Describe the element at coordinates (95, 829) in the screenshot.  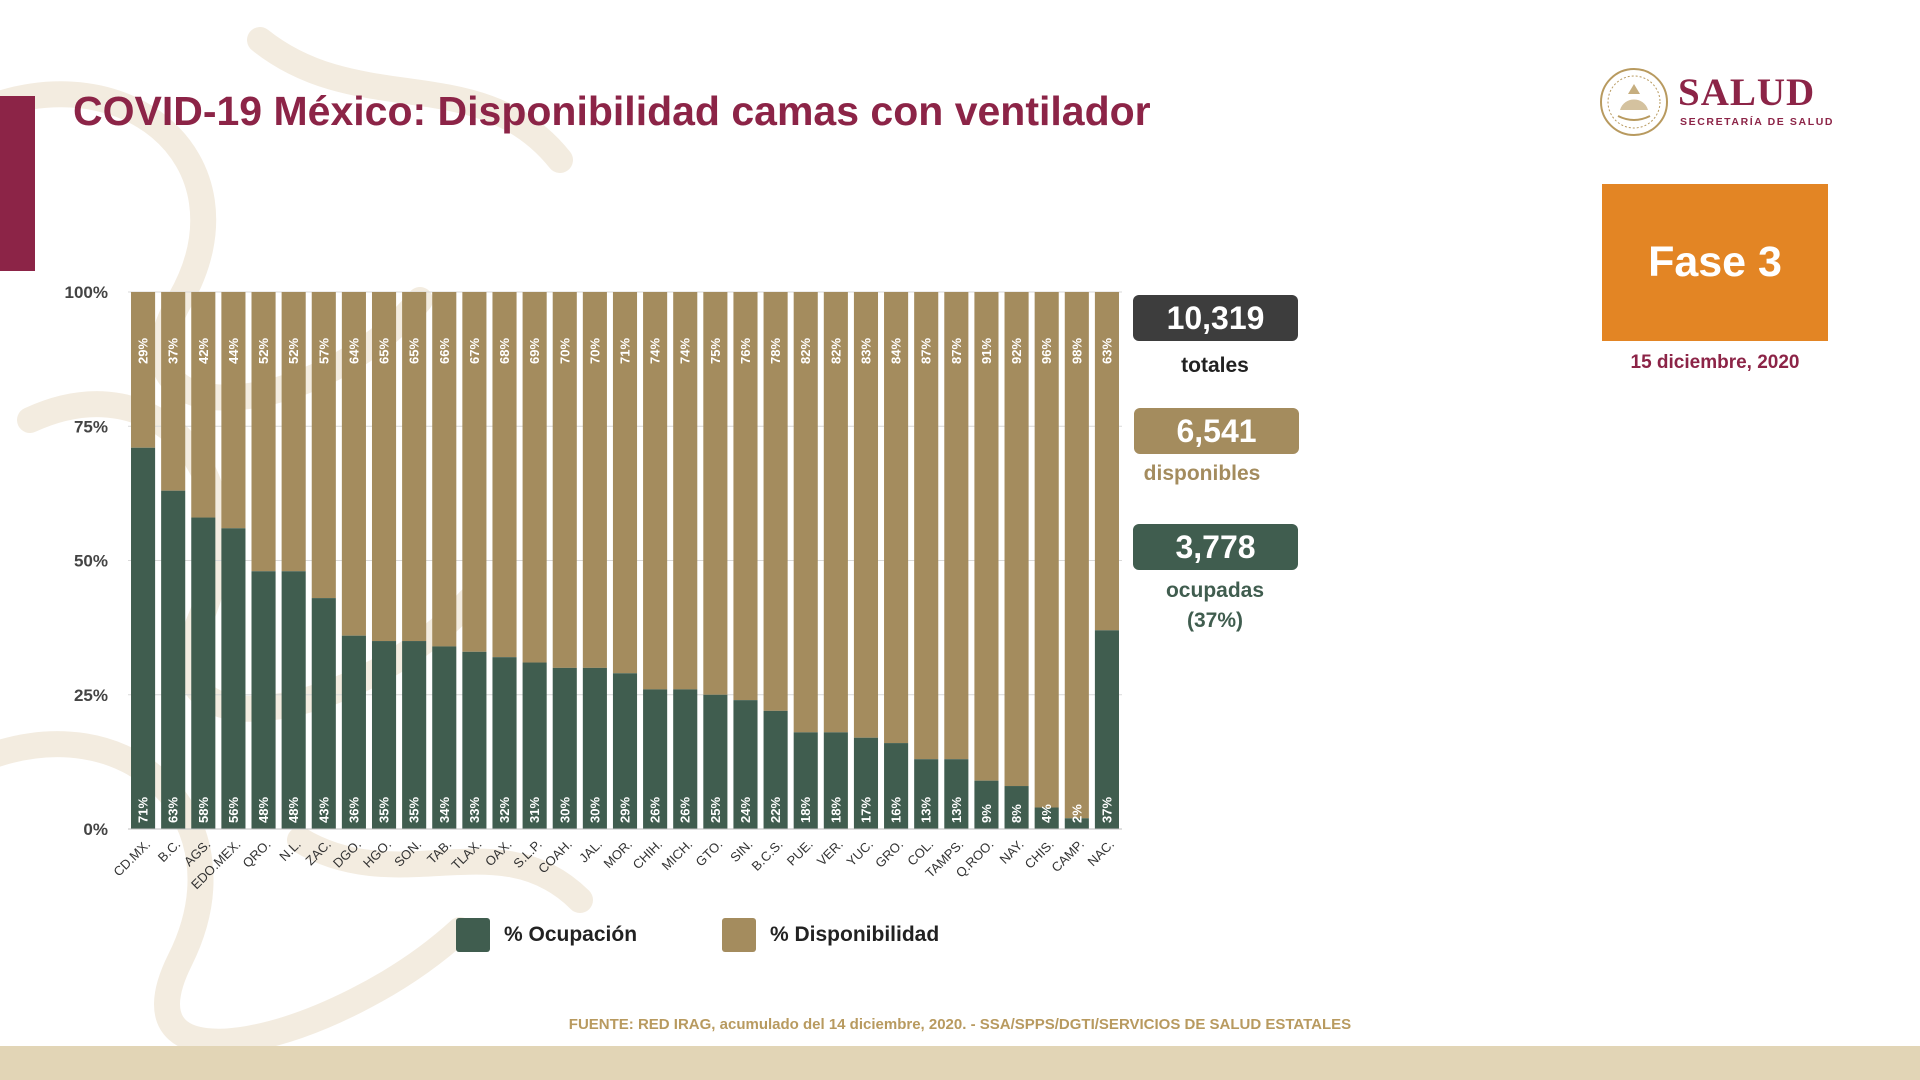
I see `y-tick-label: 0%` at that location.